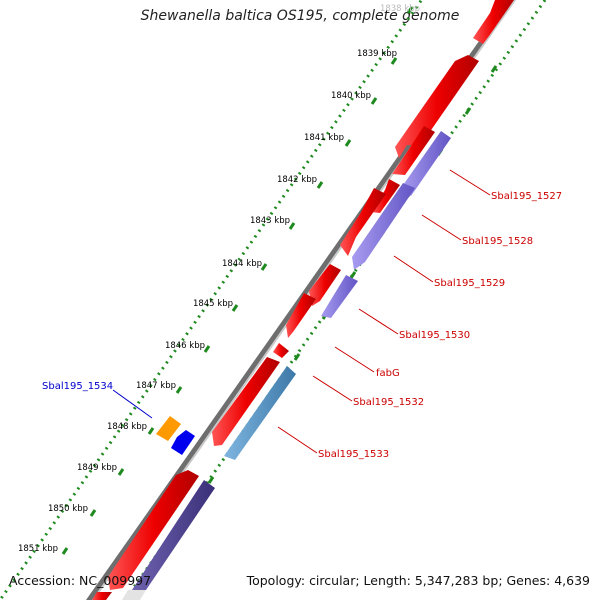 This screenshot has width=600, height=600. Describe the element at coordinates (456, 580) in the screenshot. I see `length-value: 5,347,283 bp` at that location.